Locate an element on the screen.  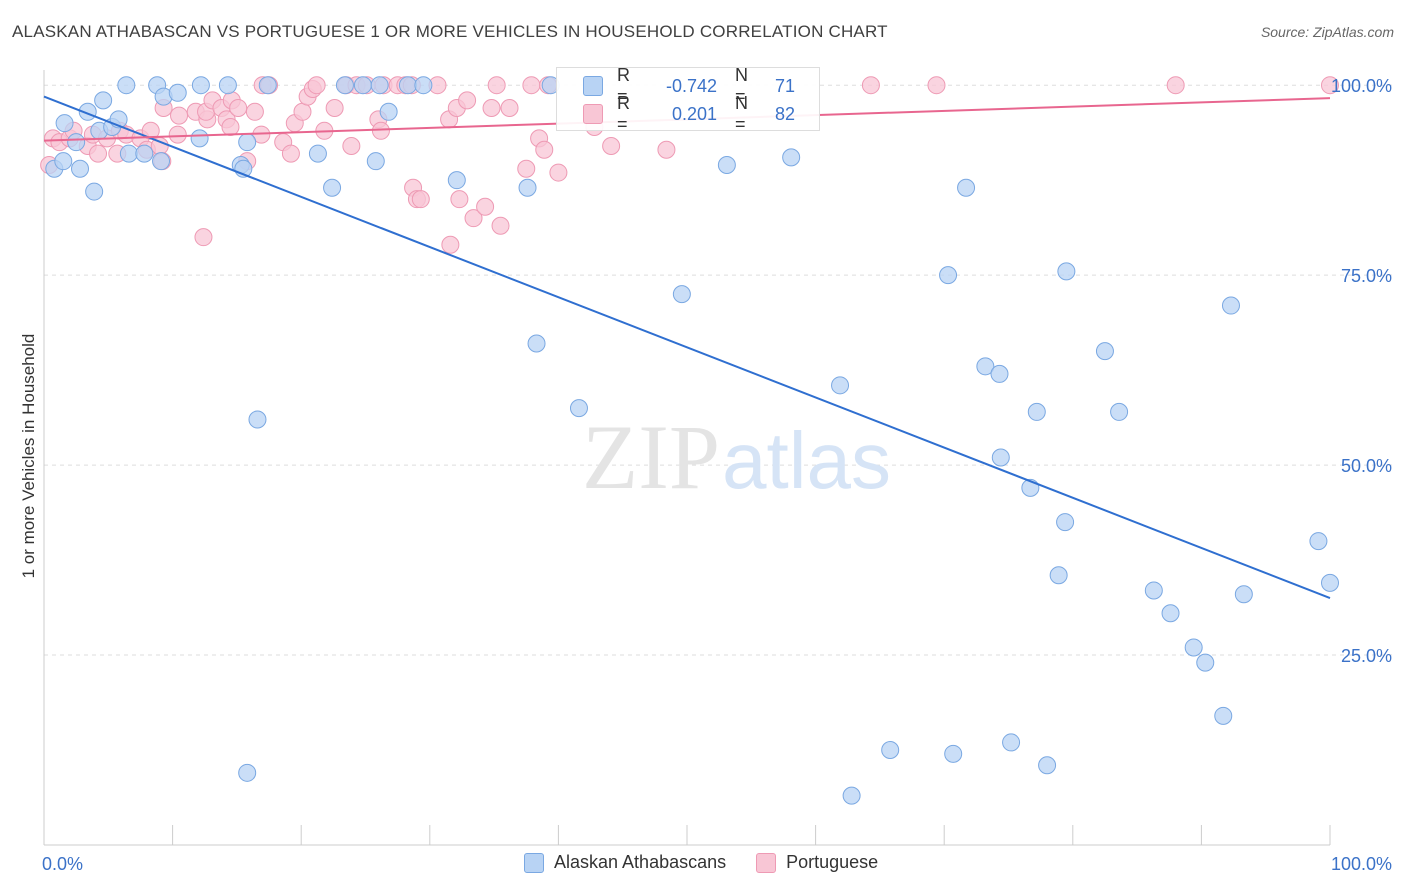
legend-item-athabascans: Alaskan Athabascans is located at coordinates (625, 862).